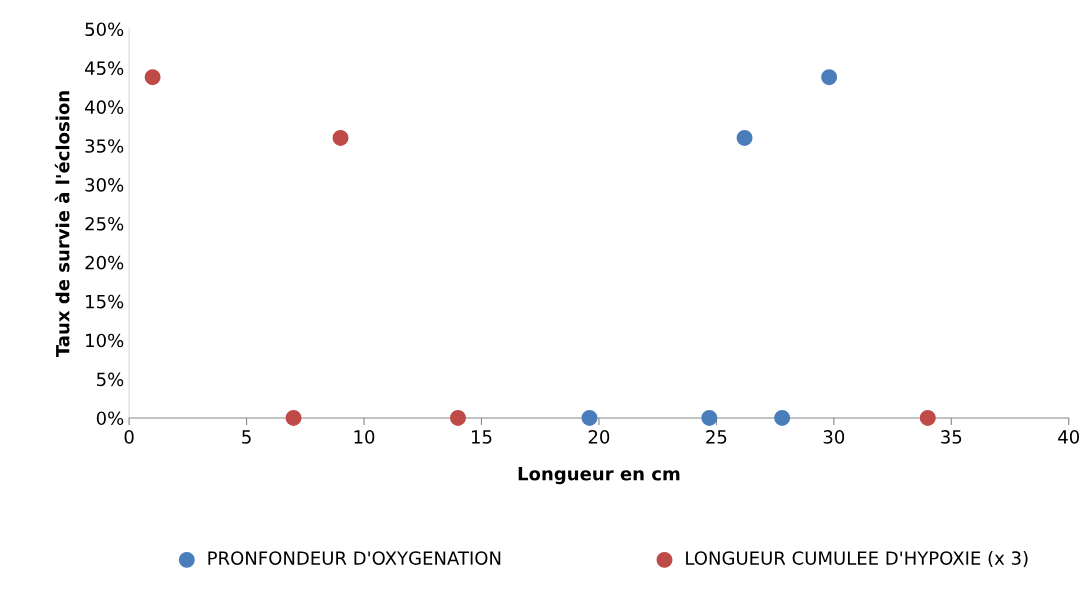 The image size is (1085, 604). I want to click on x-tick-label: 10, so click(364, 437).